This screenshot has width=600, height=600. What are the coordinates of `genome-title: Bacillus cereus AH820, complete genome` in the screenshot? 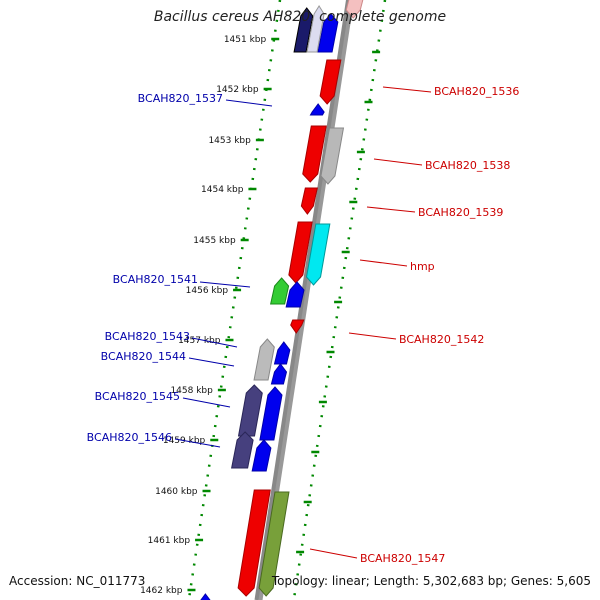 It's located at (300, 17).